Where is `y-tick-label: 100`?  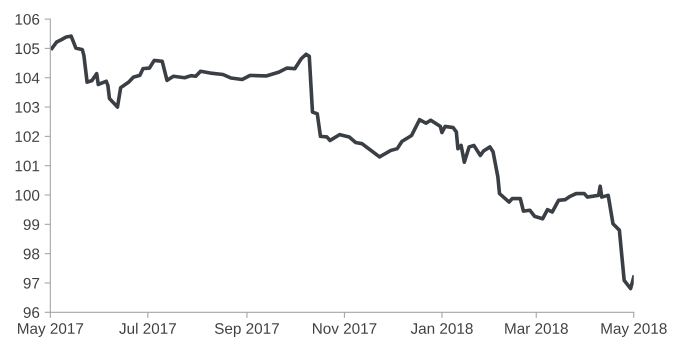 y-tick-label: 100 is located at coordinates (28, 195).